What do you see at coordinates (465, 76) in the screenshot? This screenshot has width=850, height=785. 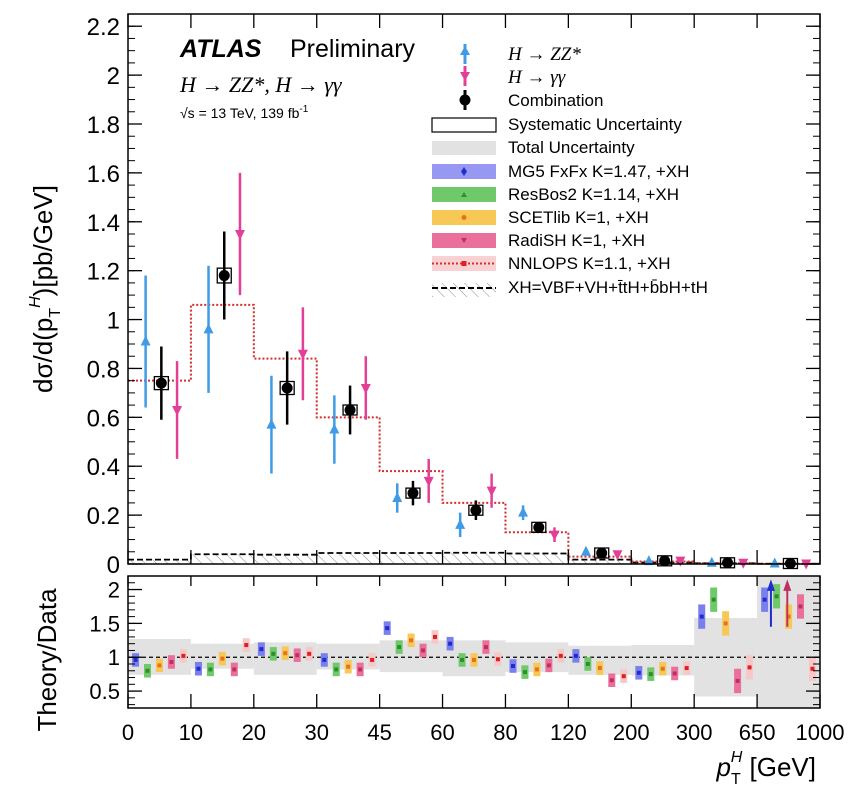 I see `legend-yy-marker` at bounding box center [465, 76].